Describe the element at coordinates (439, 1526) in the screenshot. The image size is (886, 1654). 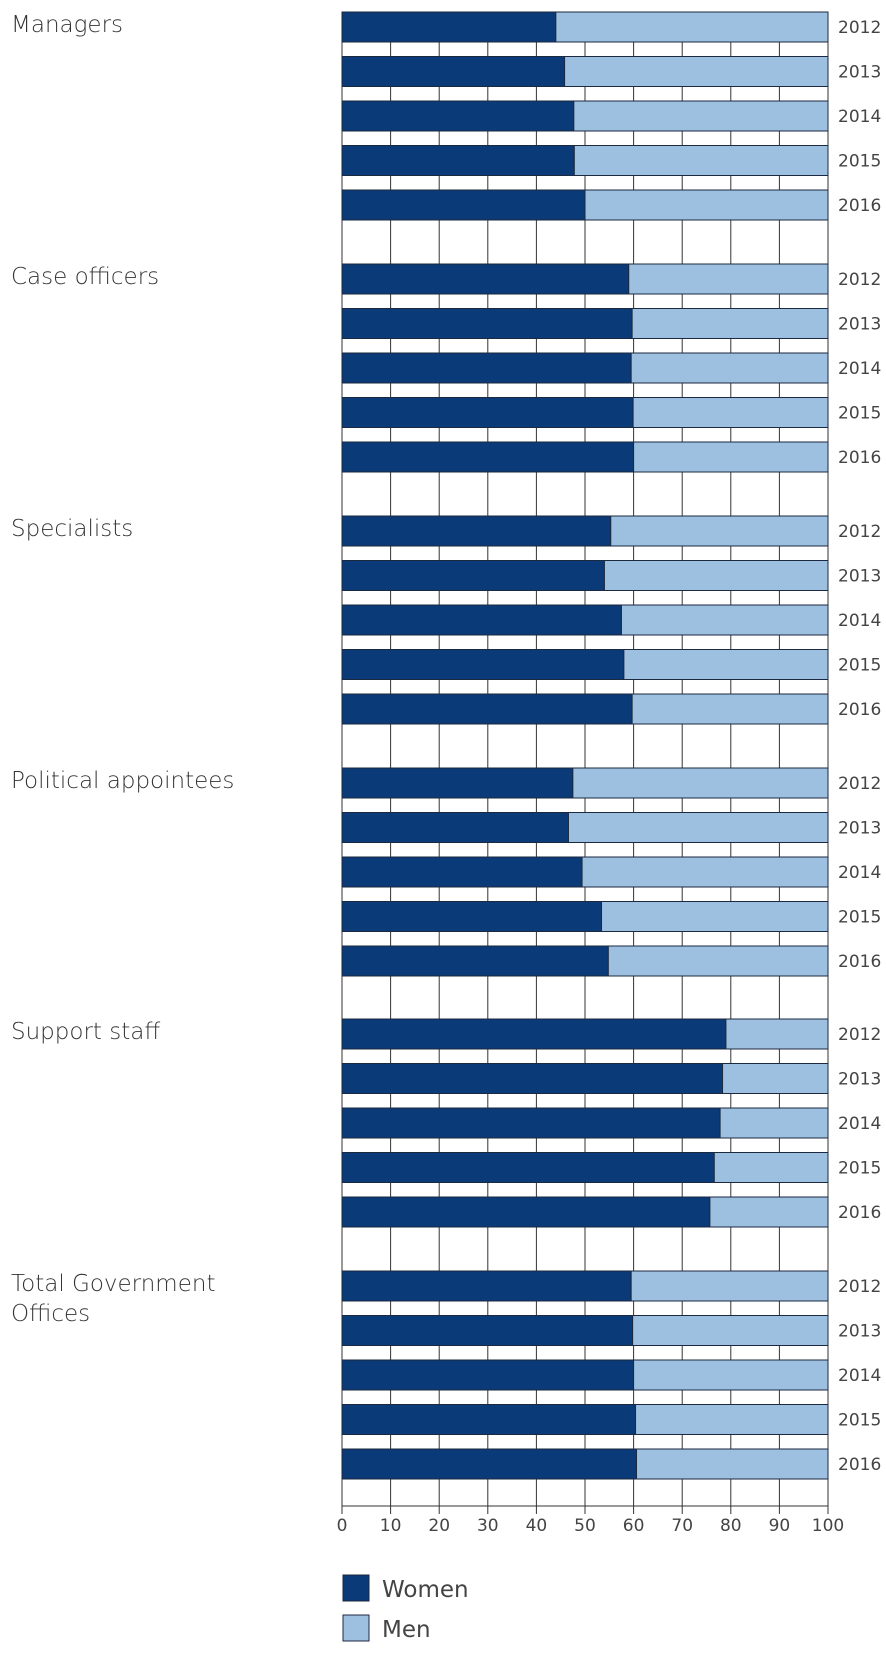
I see `x-tick-label: 20` at that location.